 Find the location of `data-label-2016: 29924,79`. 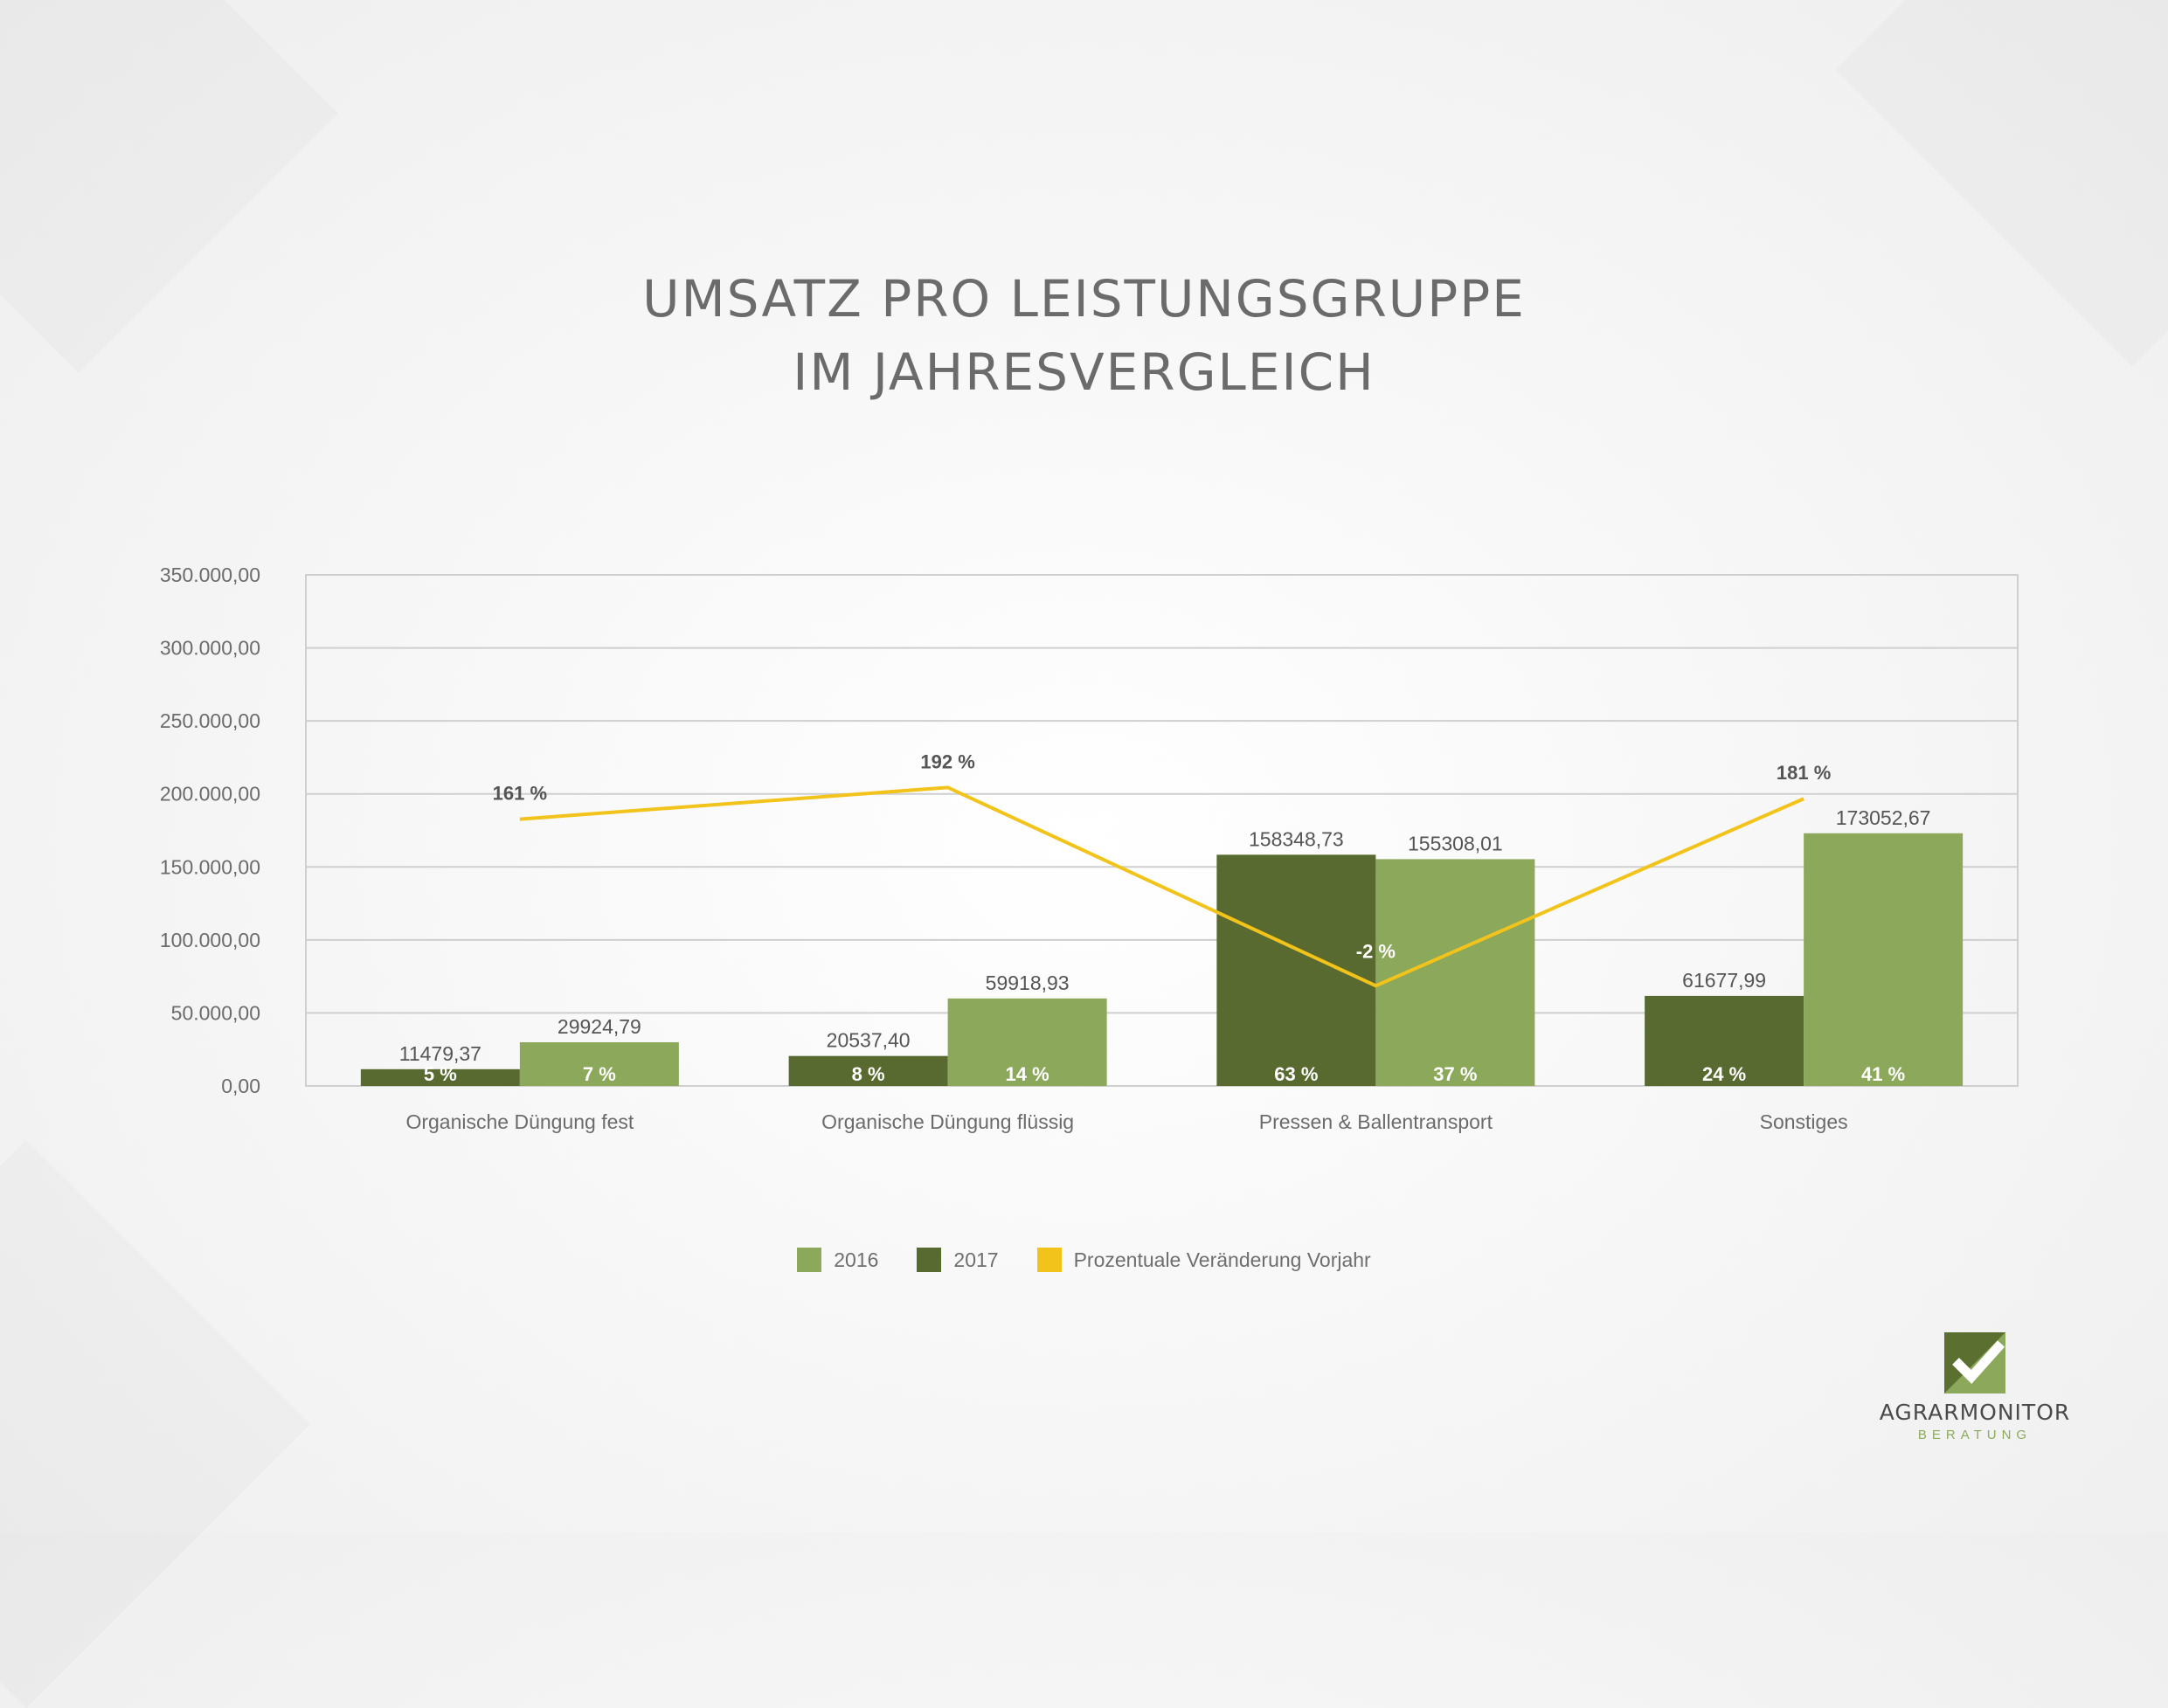

data-label-2016: 29924,79 is located at coordinates (599, 1027).